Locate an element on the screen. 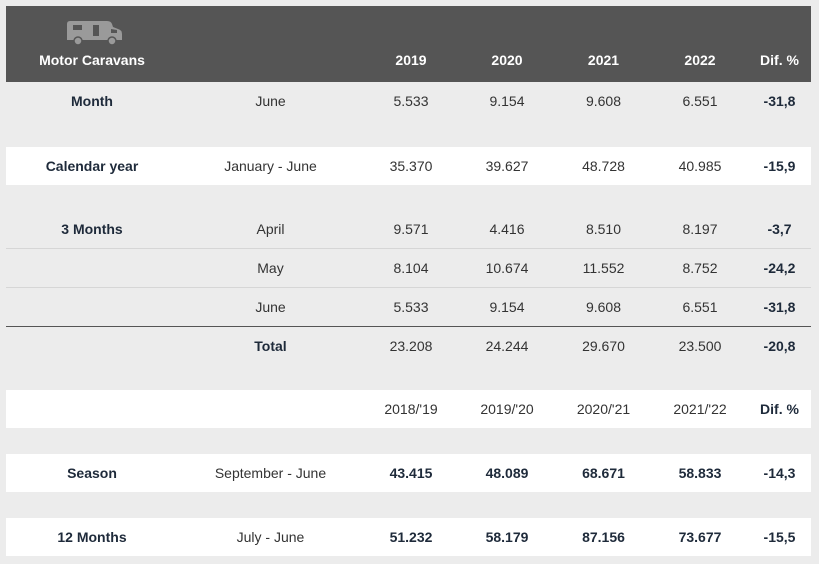 Image resolution: width=819 pixels, height=564 pixels. row-label: Month is located at coordinates (92, 101).